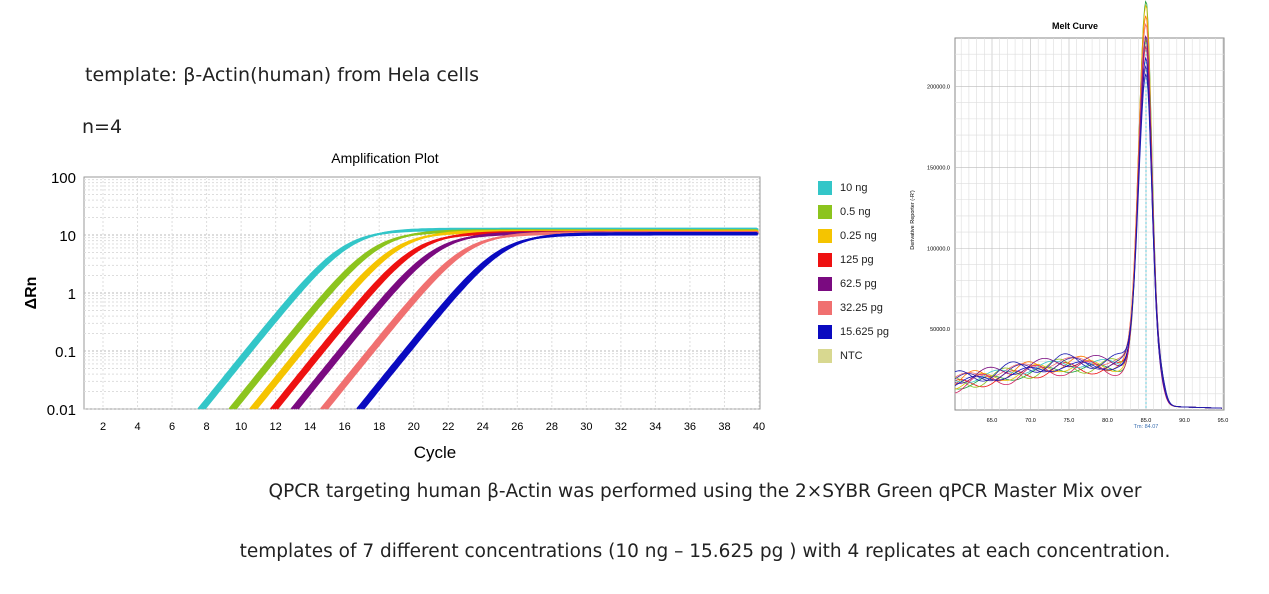 The width and height of the screenshot is (1269, 594). Describe the element at coordinates (67, 236) in the screenshot. I see `amp-ytick: 10` at that location.